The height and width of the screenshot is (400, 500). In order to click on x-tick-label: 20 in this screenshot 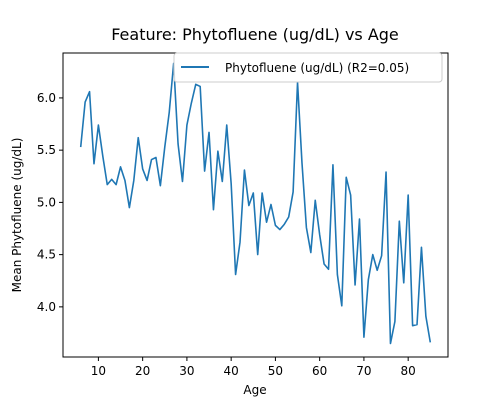, I will do `click(142, 371)`.